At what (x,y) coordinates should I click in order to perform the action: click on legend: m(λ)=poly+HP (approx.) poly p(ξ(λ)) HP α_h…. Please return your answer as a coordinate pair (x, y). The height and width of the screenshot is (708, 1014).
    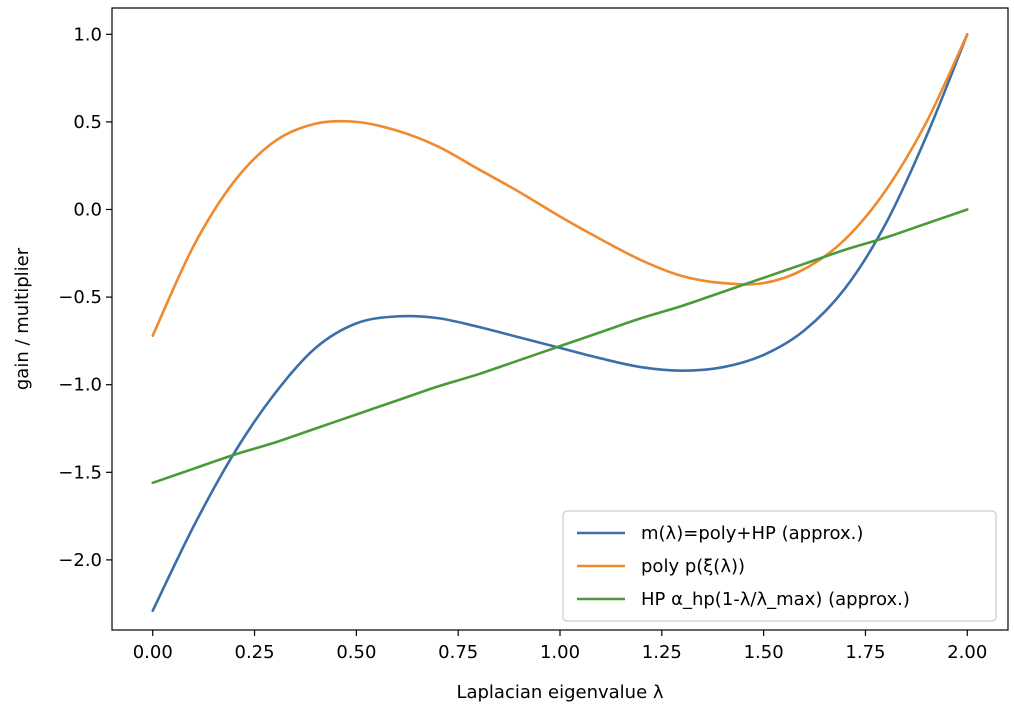
    Looking at the image, I should click on (779, 566).